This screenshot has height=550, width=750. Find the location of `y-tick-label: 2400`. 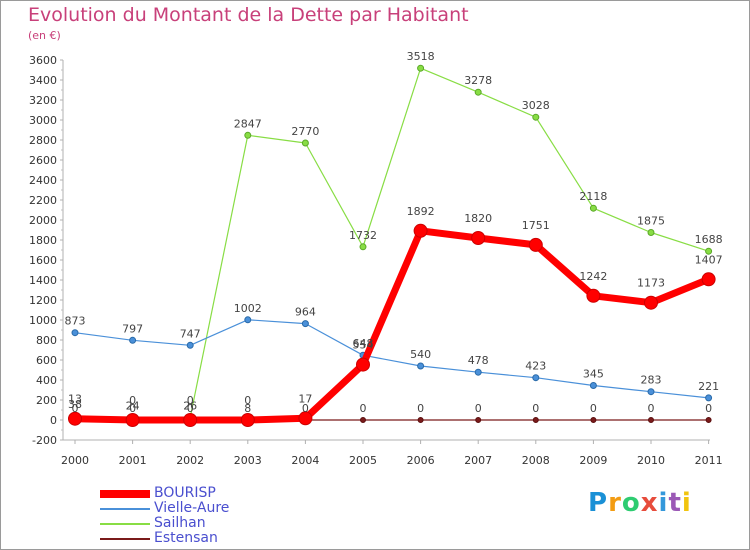

y-tick-label: 2400 is located at coordinates (43, 180).